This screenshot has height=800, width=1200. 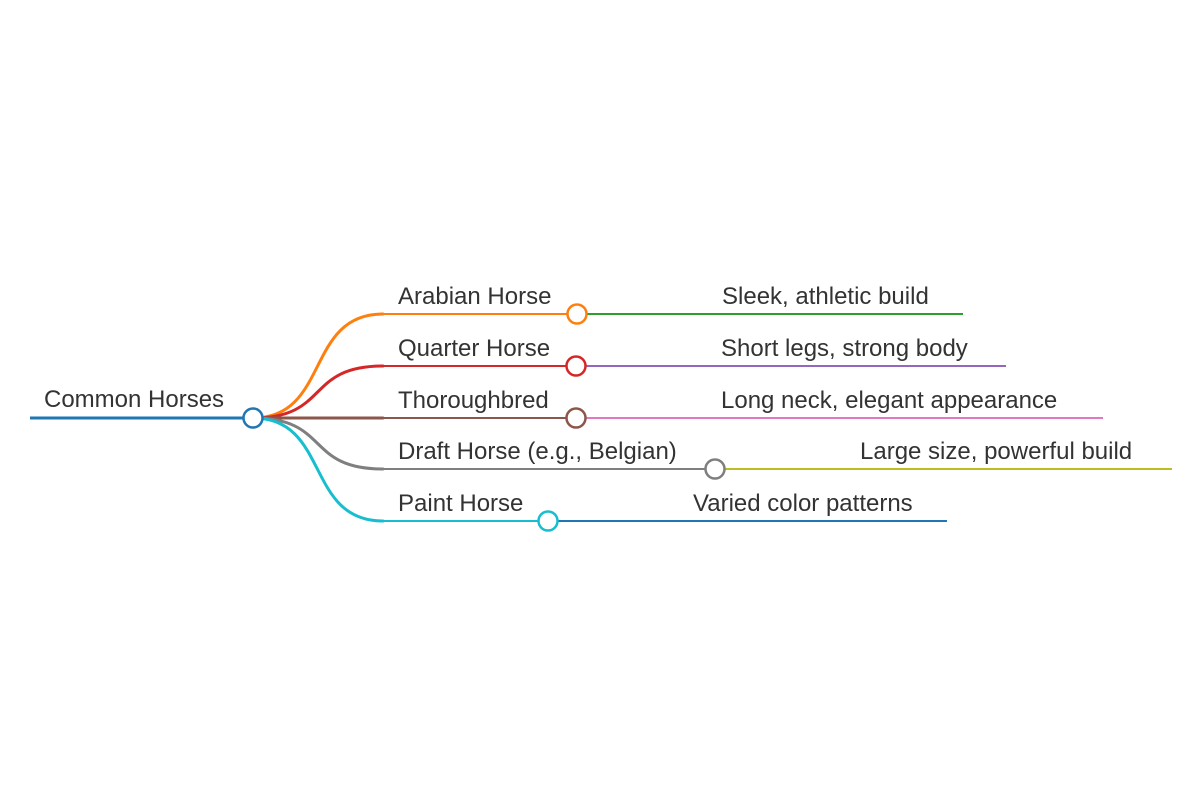 What do you see at coordinates (665, 511) in the screenshot?
I see `branch-node-4: Paint Horse Varied color patterns` at bounding box center [665, 511].